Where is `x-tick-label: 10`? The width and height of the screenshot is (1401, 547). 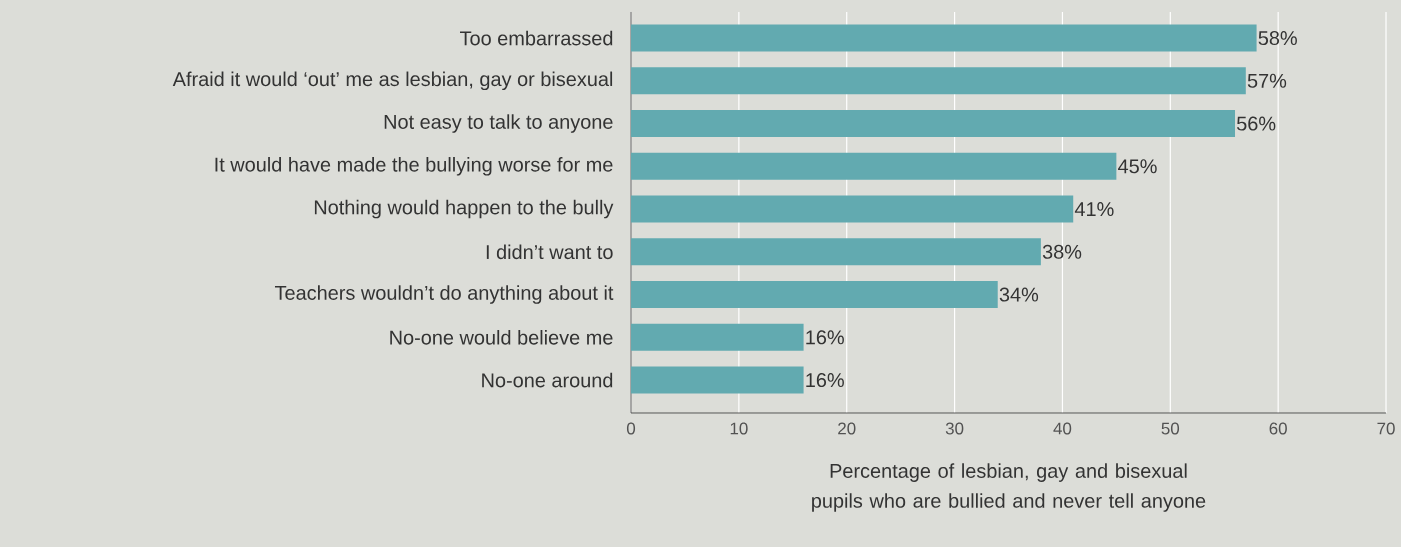
x-tick-label: 10 is located at coordinates (739, 428).